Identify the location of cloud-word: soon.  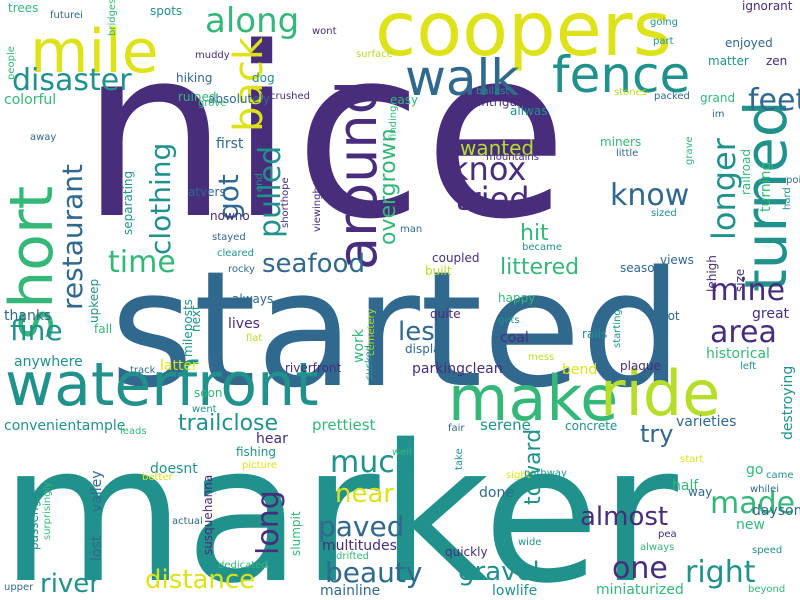
(208, 393).